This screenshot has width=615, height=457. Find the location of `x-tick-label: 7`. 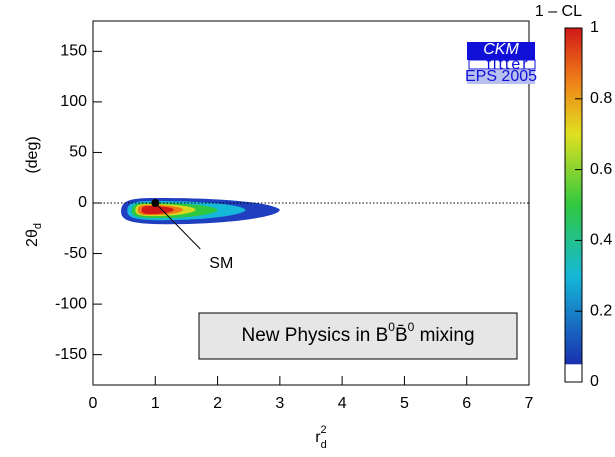

x-tick-label: 7 is located at coordinates (529, 403).